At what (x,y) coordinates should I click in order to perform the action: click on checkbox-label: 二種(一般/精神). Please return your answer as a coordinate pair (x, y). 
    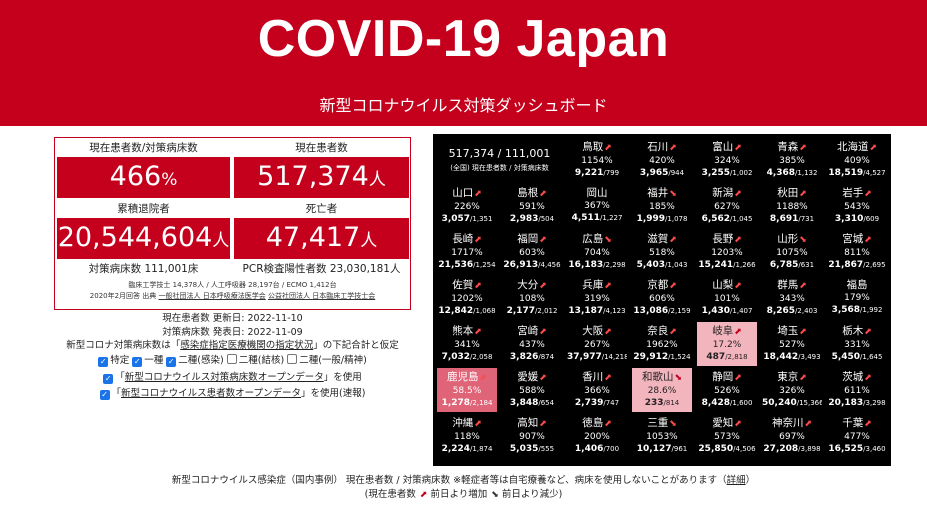
    Looking at the image, I should click on (333, 360).